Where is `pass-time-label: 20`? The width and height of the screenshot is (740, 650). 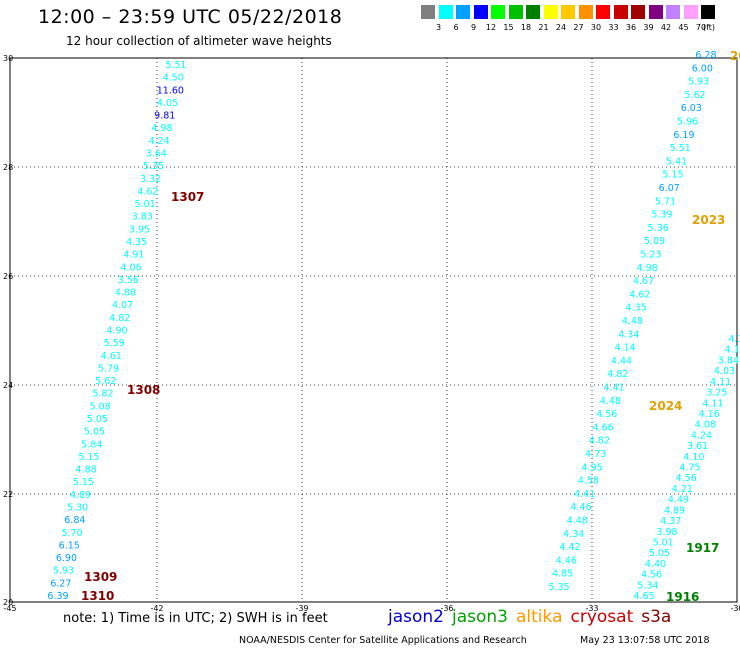 pass-time-label: 20 is located at coordinates (735, 56).